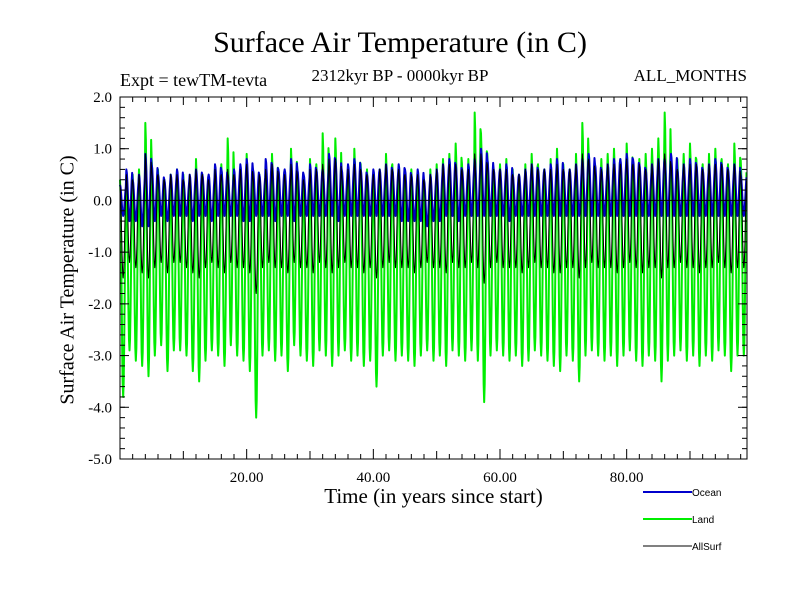  Describe the element at coordinates (690, 75) in the screenshot. I see `months-label: ALL_MONTHS` at that location.